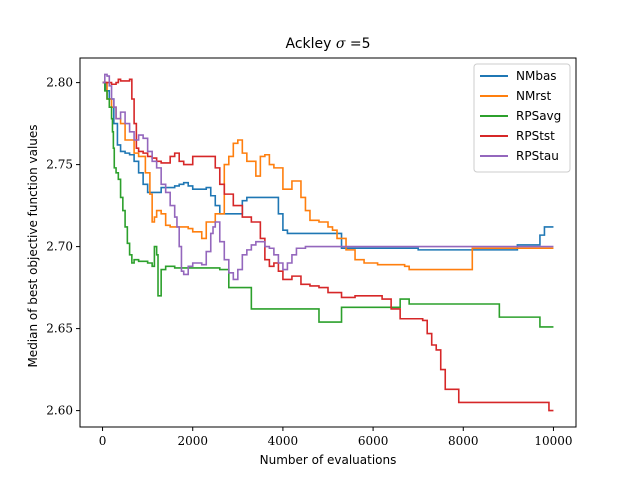  I want to click on x-tick-label: 10000, so click(553, 441).